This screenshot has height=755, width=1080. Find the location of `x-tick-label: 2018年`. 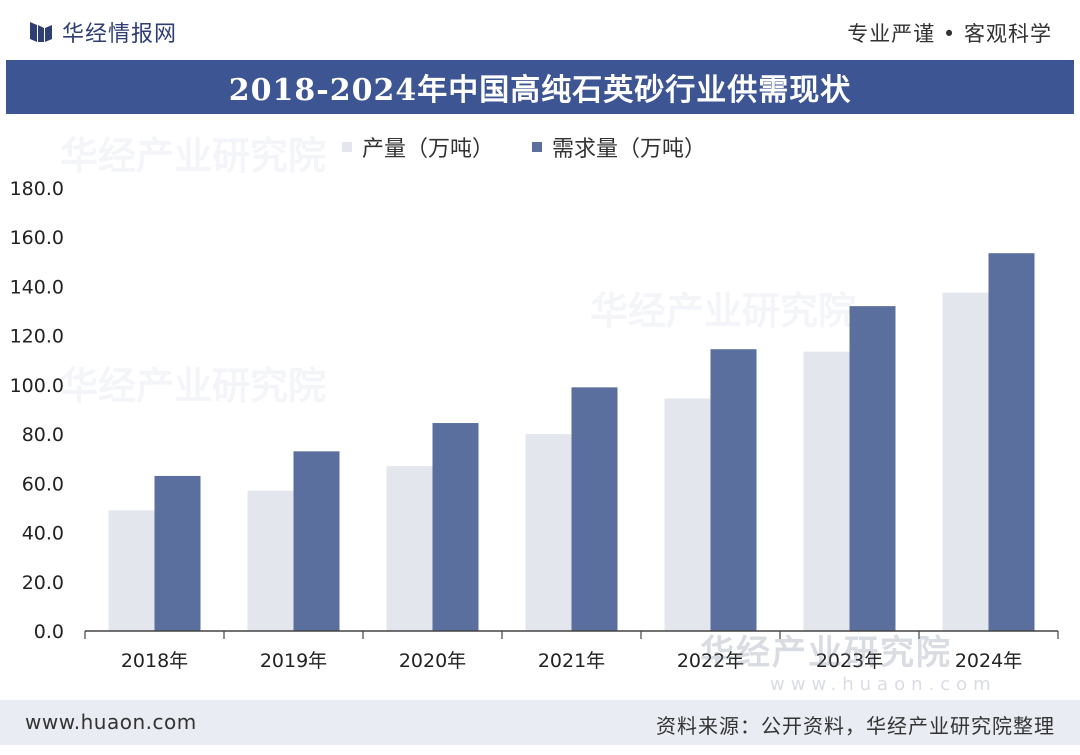

x-tick-label: 2018年 is located at coordinates (154, 661).